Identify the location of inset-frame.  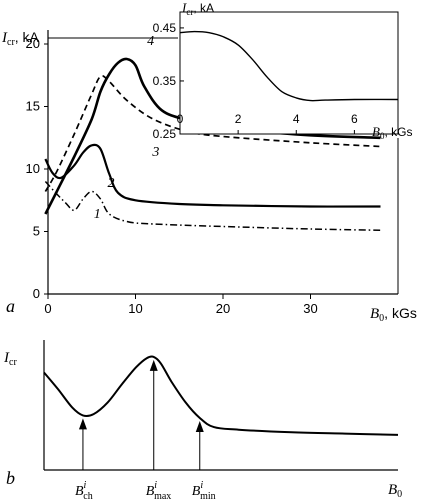
(289, 73).